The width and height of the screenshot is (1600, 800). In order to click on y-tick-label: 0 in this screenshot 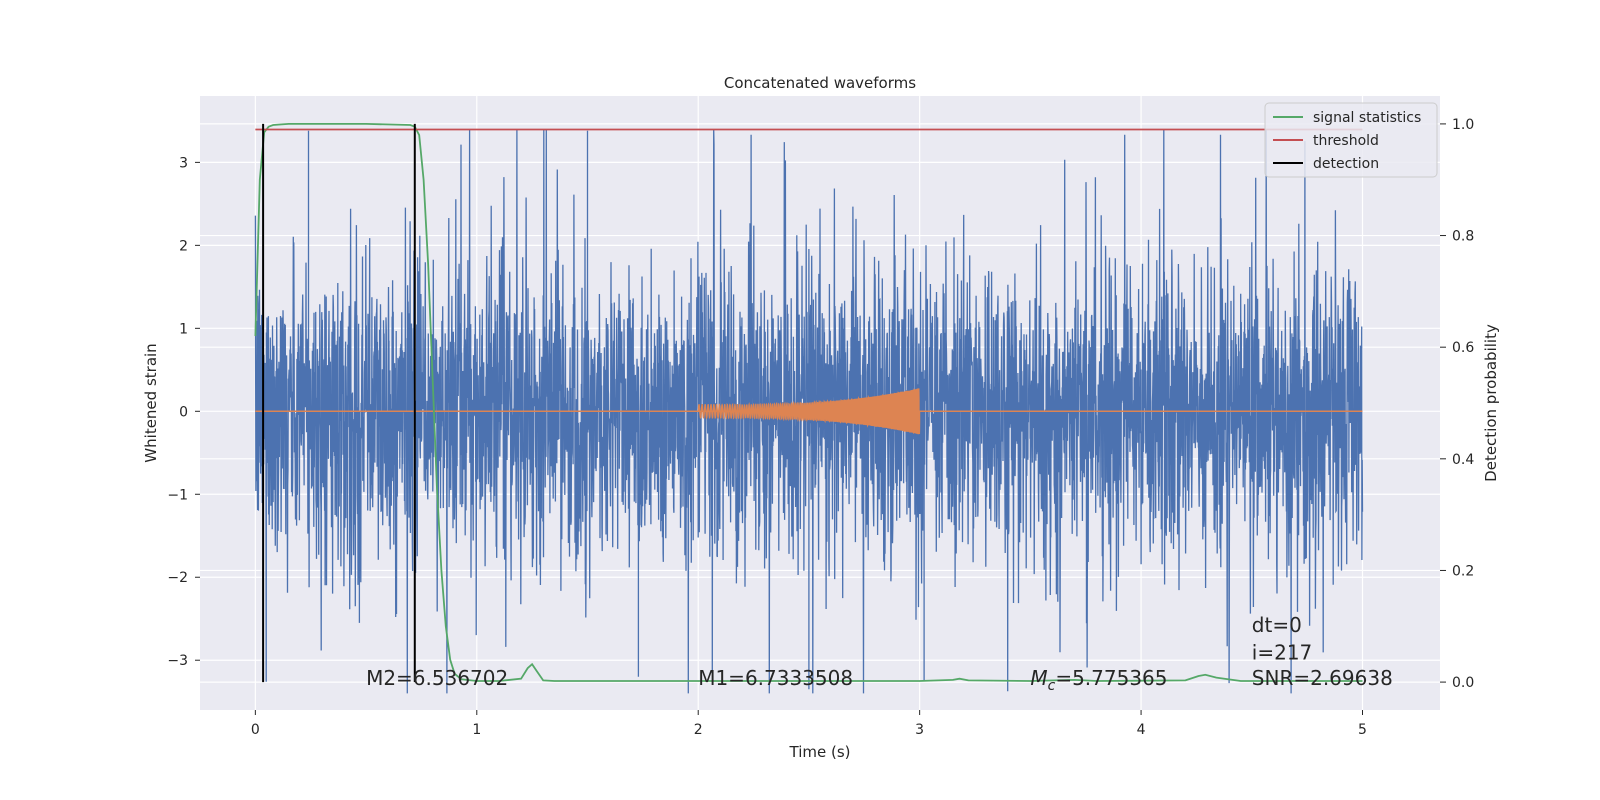, I will do `click(183, 412)`.